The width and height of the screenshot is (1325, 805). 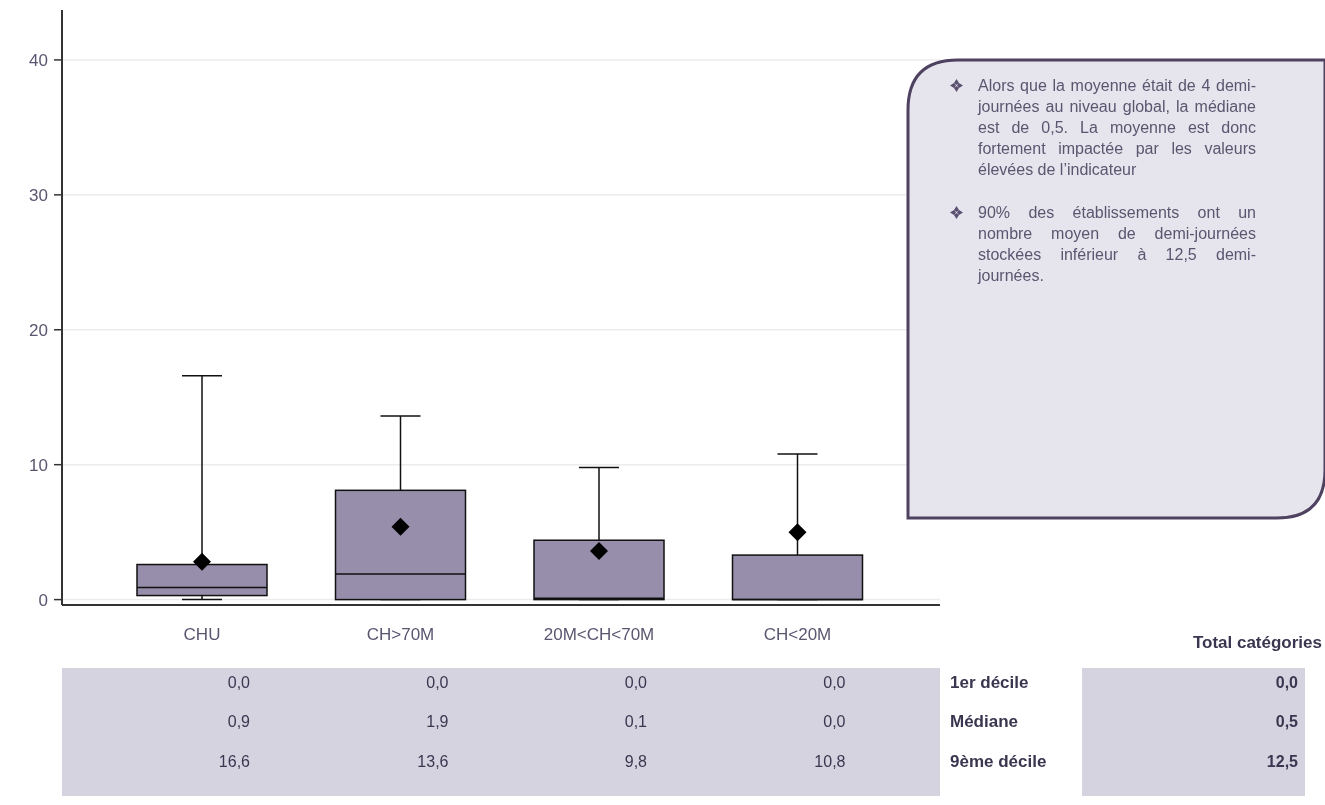 I want to click on x-tick-label: CH>70M, so click(x=400, y=634).